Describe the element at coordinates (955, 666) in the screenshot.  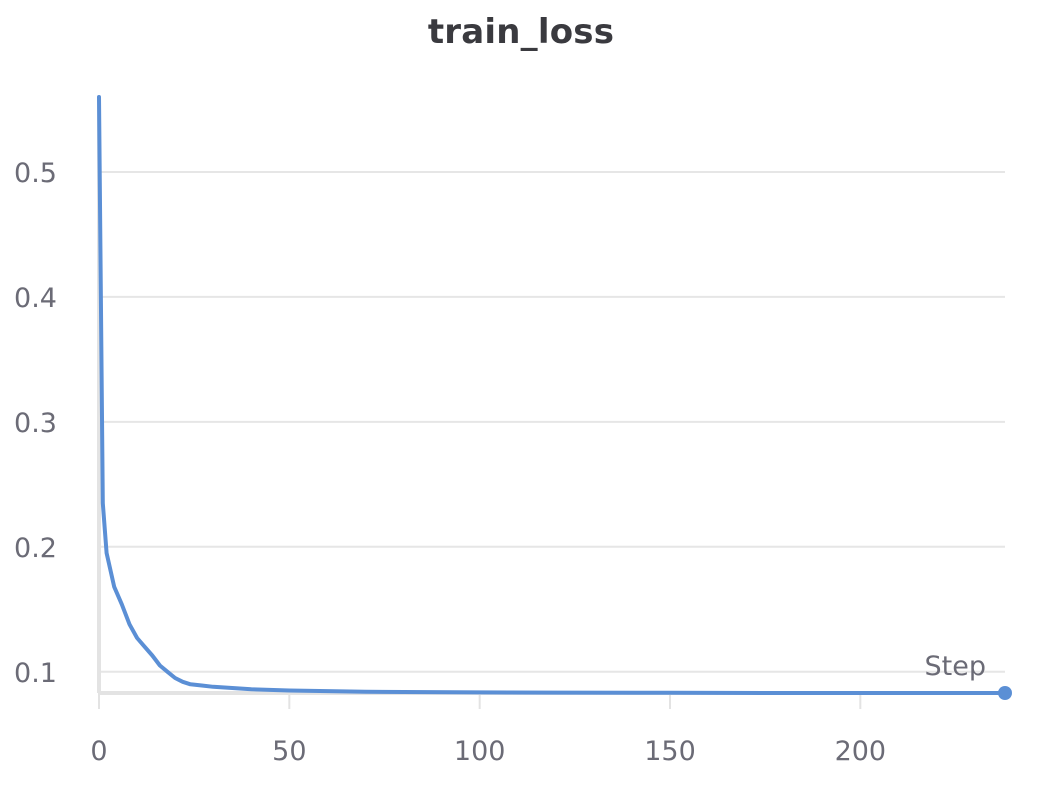
I see `x-axis-title: Step` at that location.